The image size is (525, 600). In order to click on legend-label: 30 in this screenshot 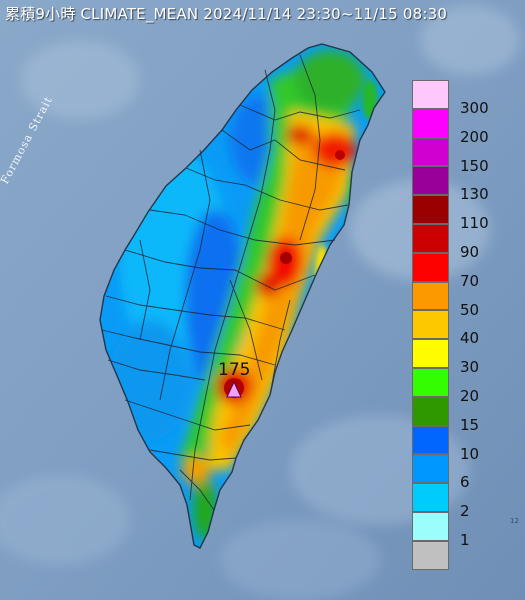, I will do `click(470, 367)`.